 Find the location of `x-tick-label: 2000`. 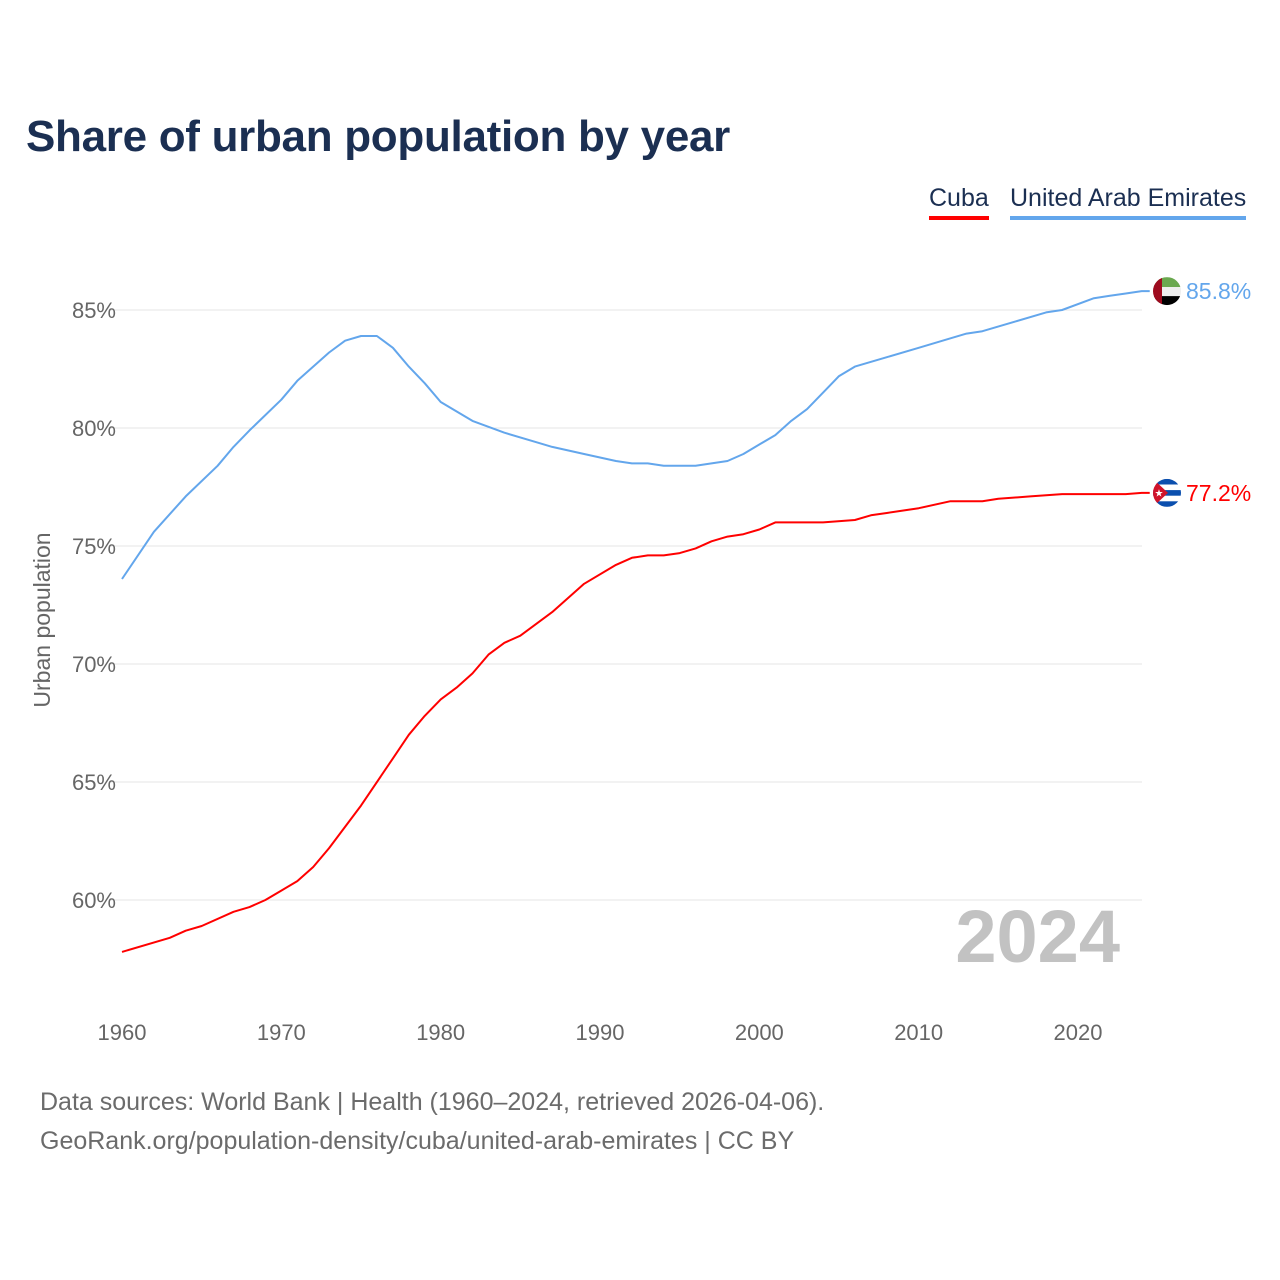

x-tick-label: 2000 is located at coordinates (759, 1032).